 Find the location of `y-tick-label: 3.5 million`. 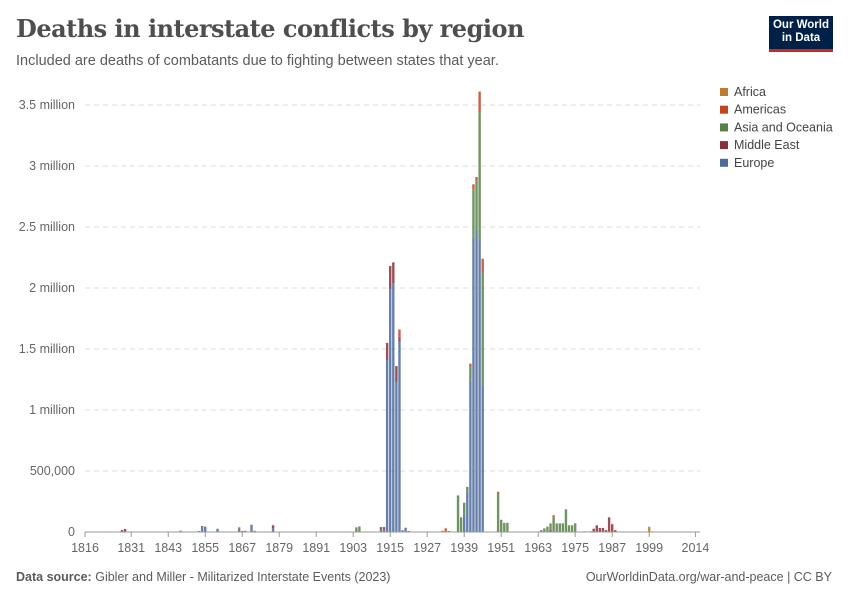

y-tick-label: 3.5 million is located at coordinates (47, 105).